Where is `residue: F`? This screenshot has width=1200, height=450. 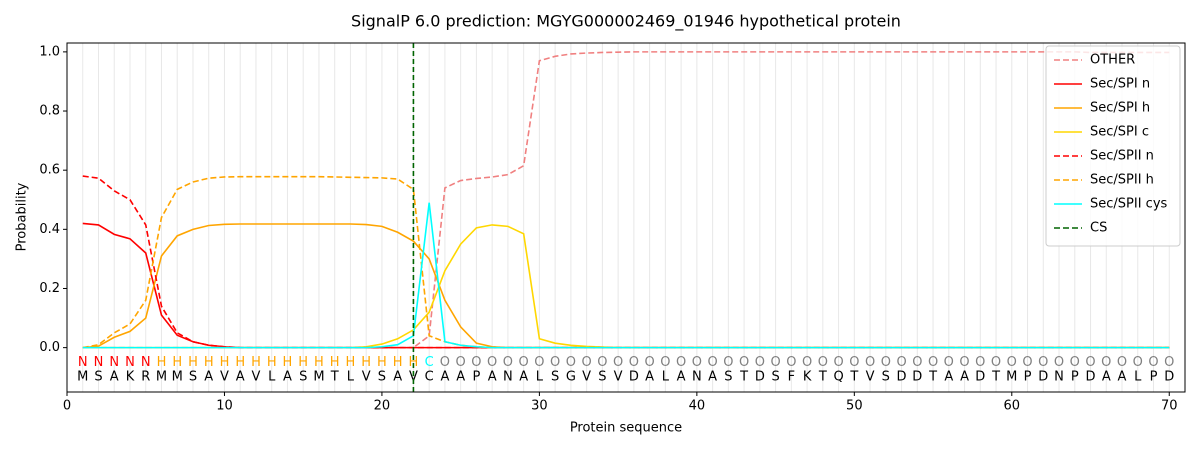
residue: F is located at coordinates (791, 377).